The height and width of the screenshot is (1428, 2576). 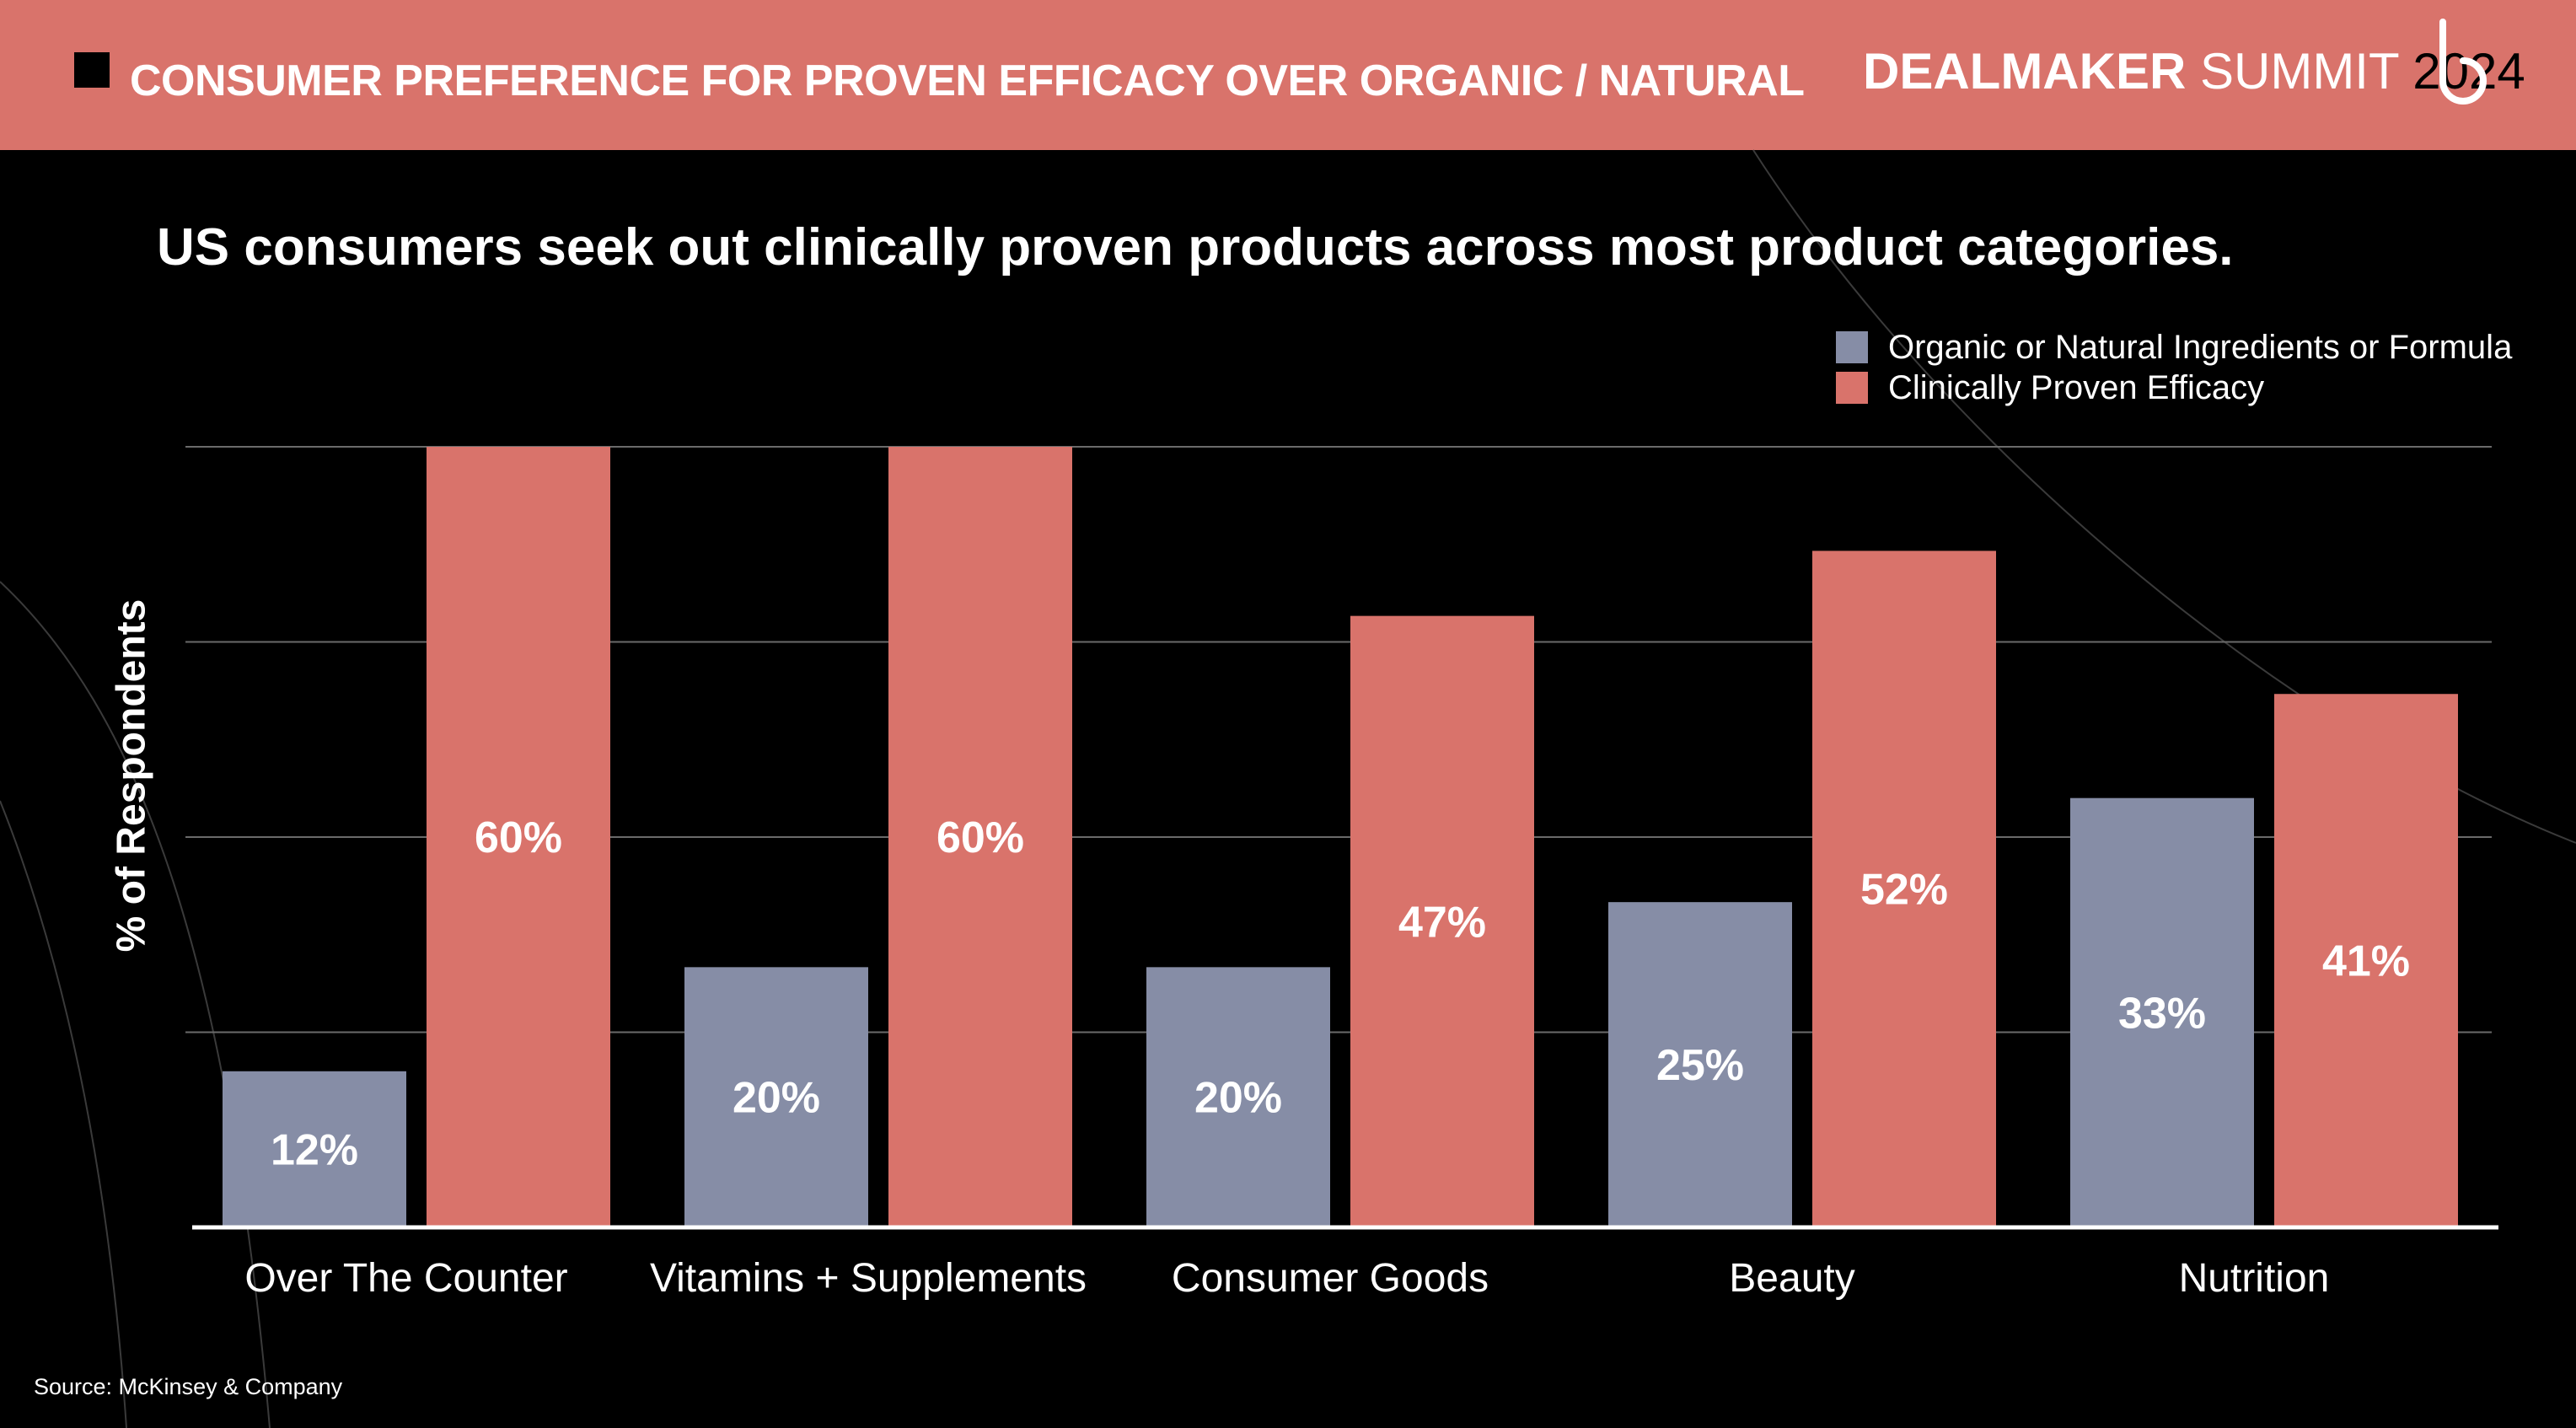 What do you see at coordinates (1791, 1278) in the screenshot?
I see `category-label-4: Beauty` at bounding box center [1791, 1278].